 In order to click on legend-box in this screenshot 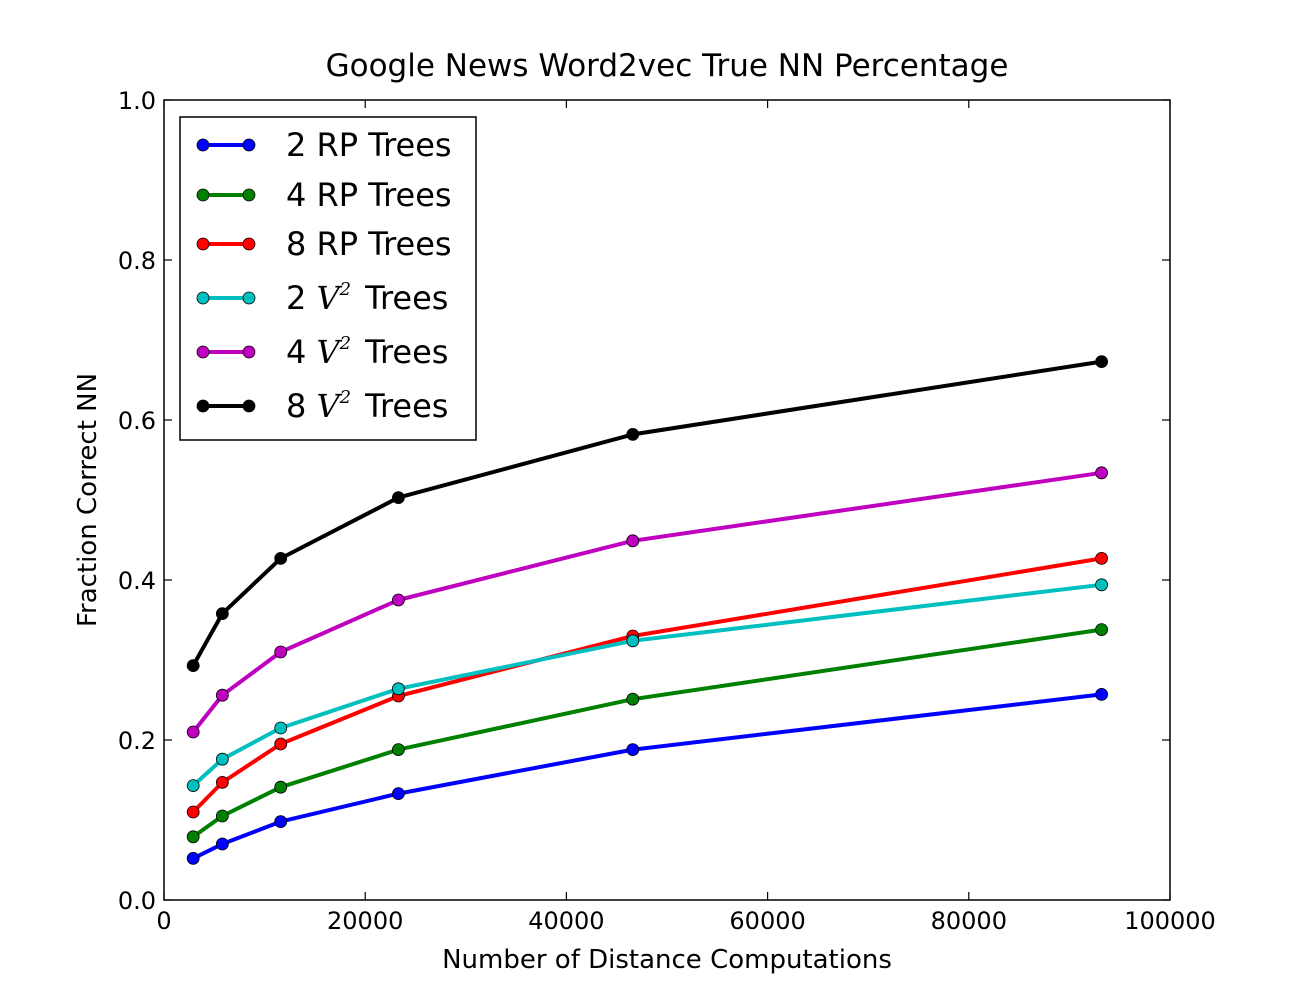, I will do `click(328, 278)`.